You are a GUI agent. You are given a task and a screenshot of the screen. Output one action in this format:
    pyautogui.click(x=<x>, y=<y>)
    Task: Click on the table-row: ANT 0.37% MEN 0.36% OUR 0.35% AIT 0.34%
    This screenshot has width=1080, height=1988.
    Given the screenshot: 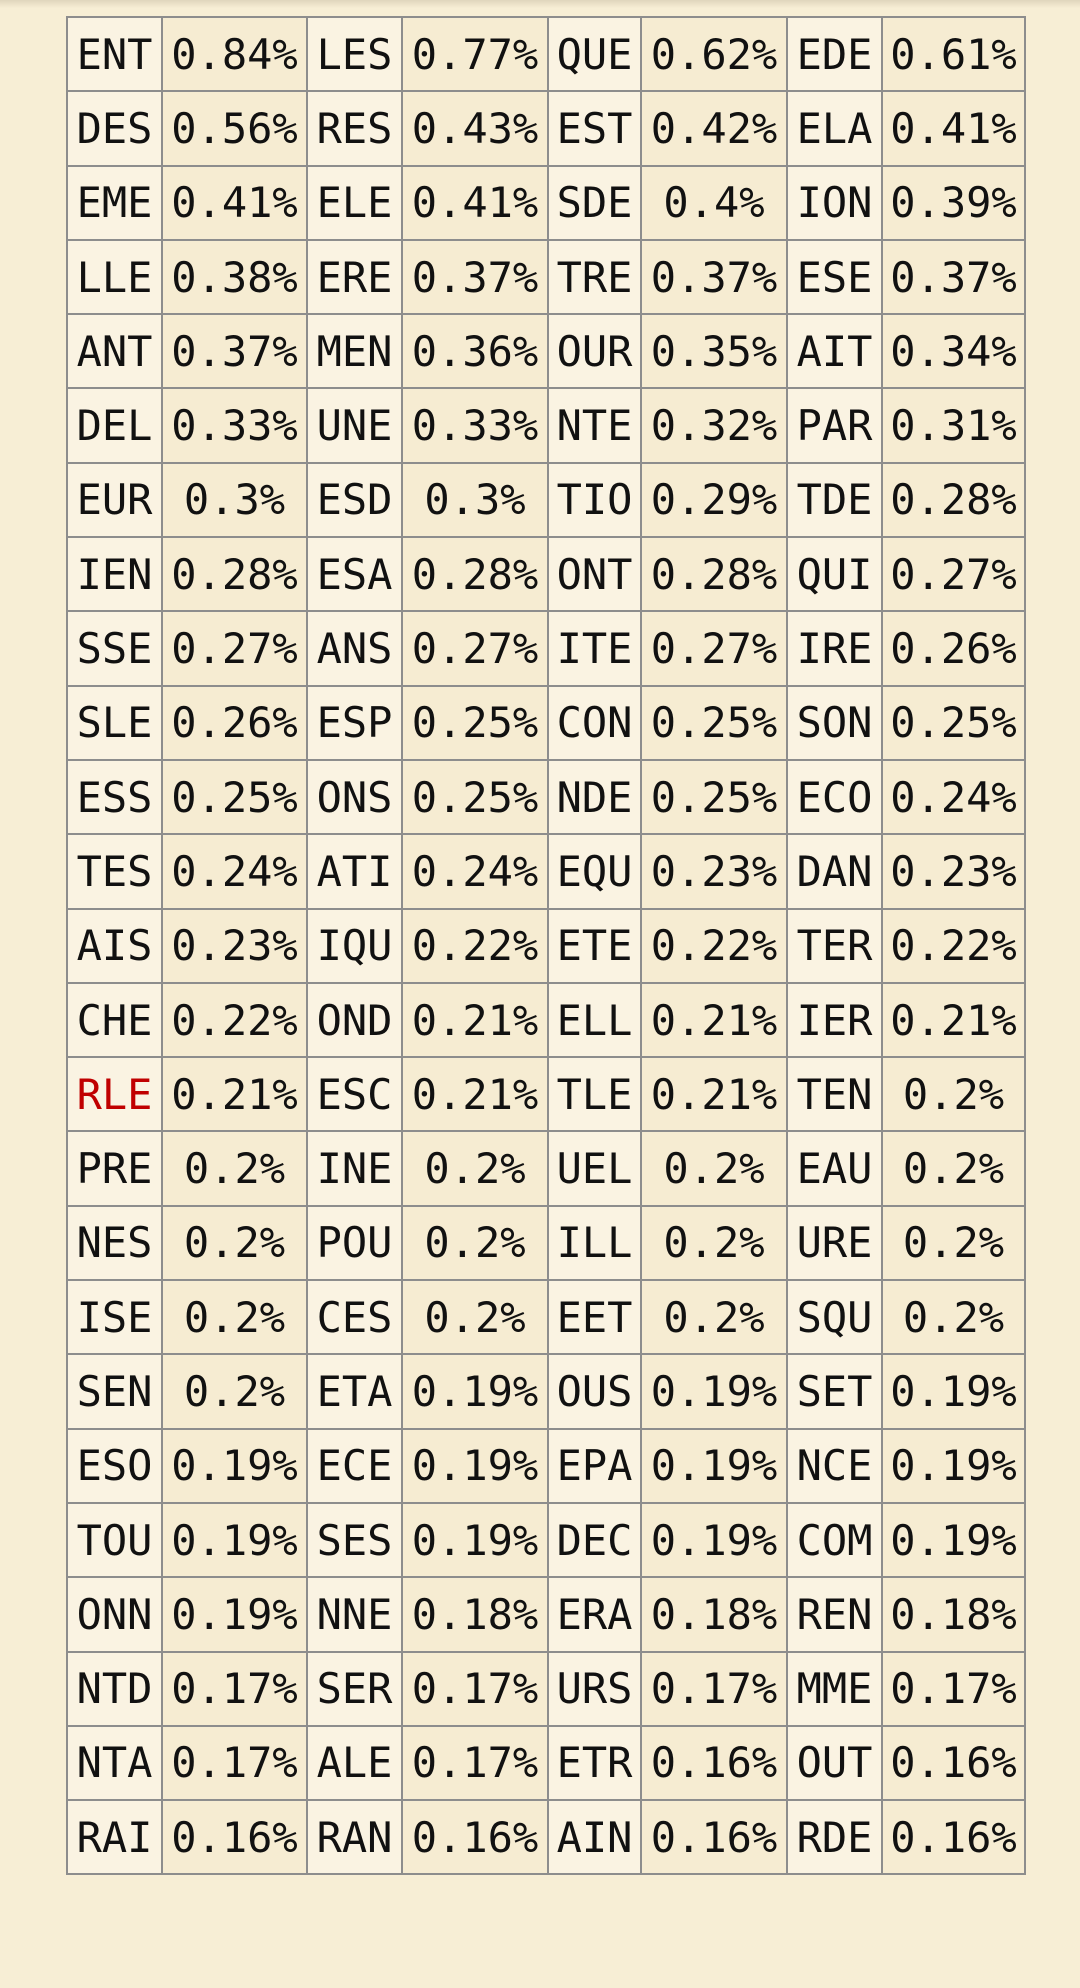 What is the action you would take?
    pyautogui.click(x=546, y=351)
    